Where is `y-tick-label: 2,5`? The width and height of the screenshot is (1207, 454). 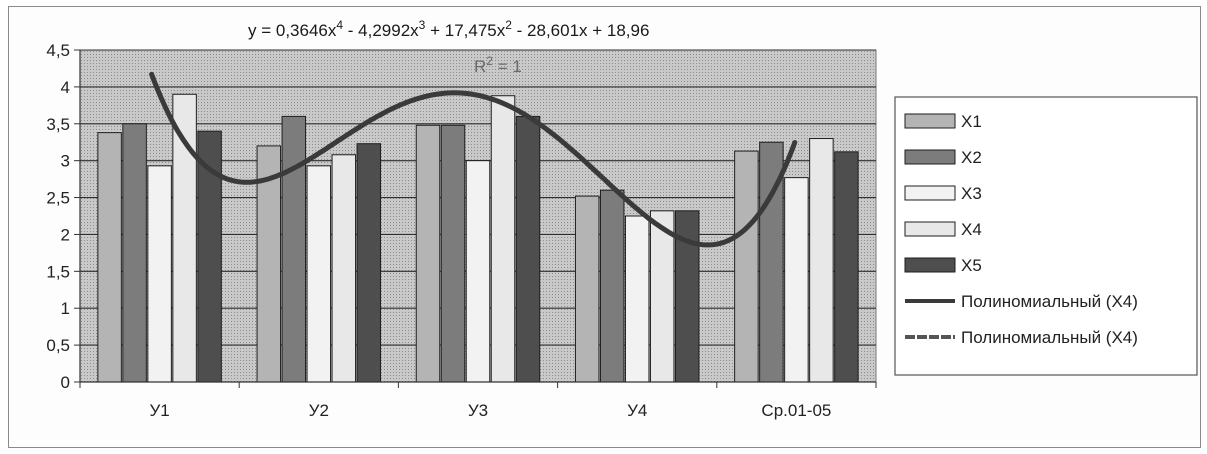
y-tick-label: 2,5 is located at coordinates (58, 198).